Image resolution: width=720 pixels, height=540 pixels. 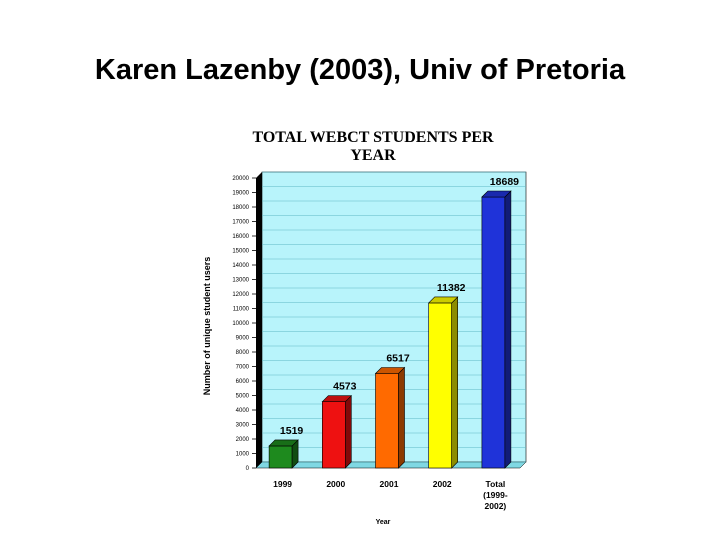 I want to click on y-tick-label: 6000, so click(x=243, y=382).